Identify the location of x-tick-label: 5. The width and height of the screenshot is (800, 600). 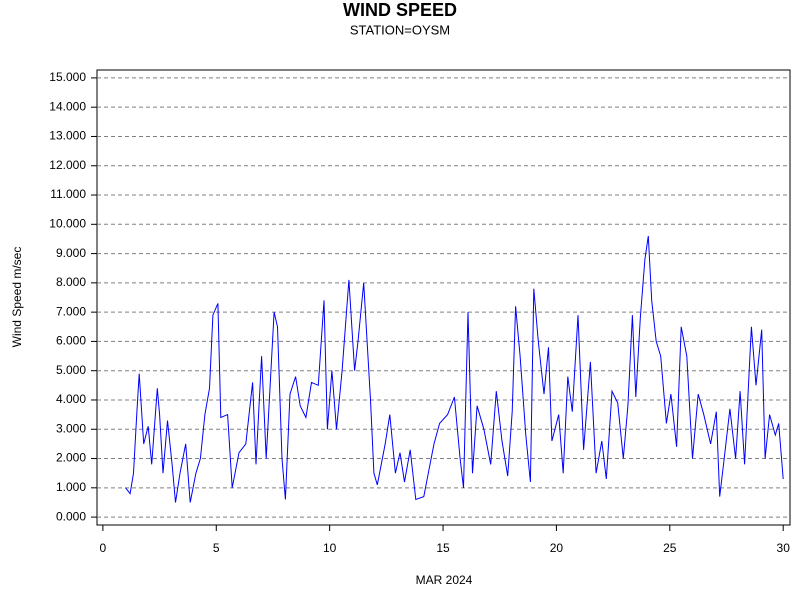
(216, 548).